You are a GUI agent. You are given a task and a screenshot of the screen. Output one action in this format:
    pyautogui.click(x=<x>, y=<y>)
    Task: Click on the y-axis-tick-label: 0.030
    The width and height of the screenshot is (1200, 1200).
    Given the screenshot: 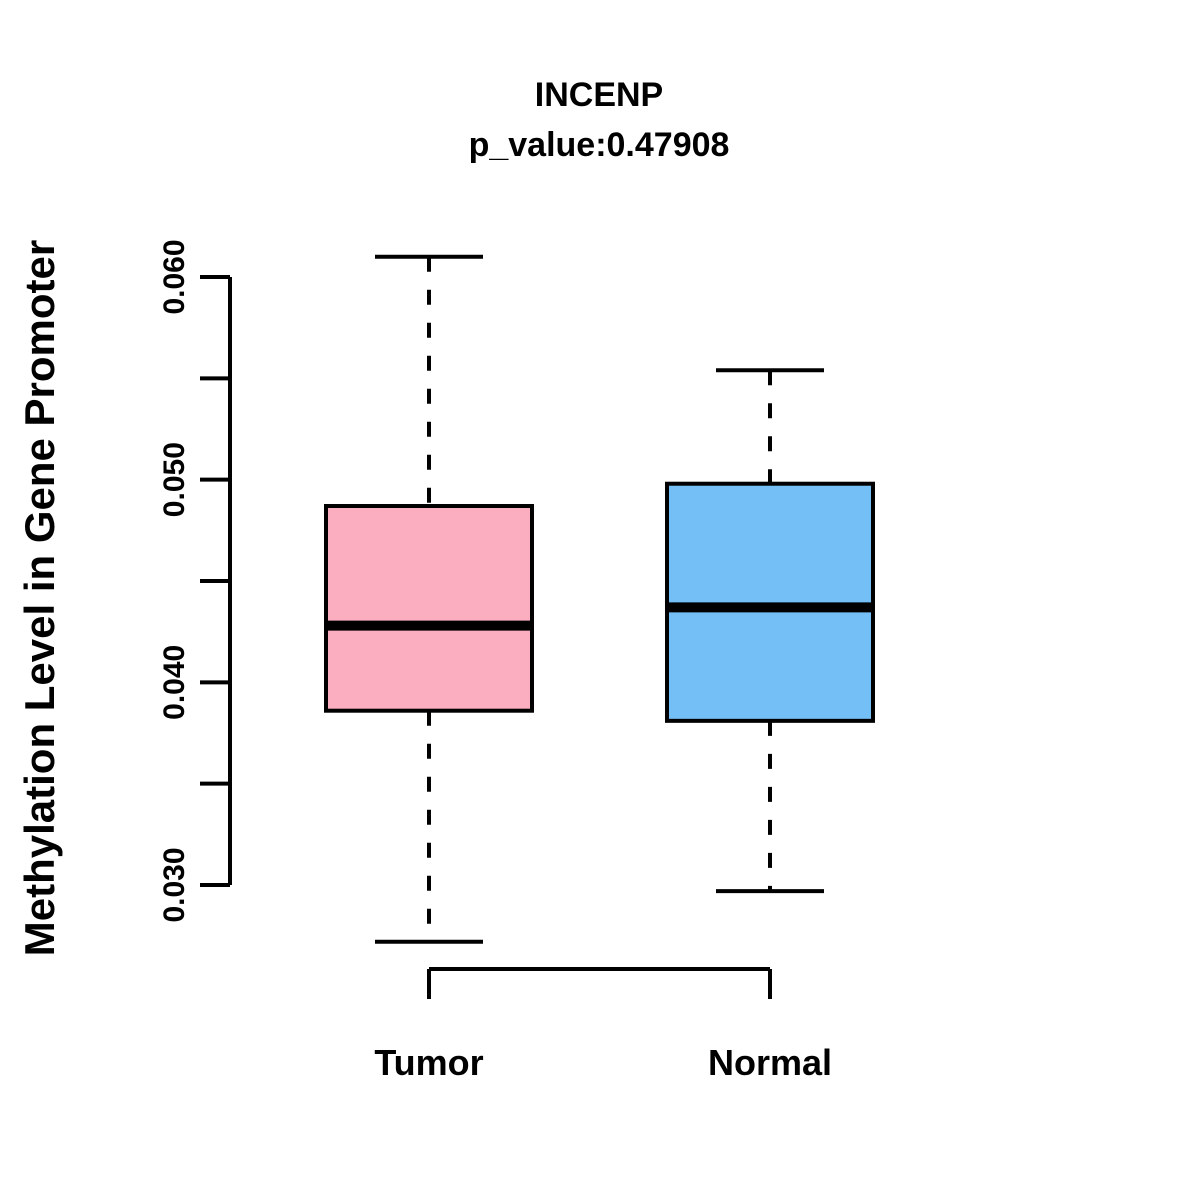 What is the action you would take?
    pyautogui.click(x=174, y=884)
    